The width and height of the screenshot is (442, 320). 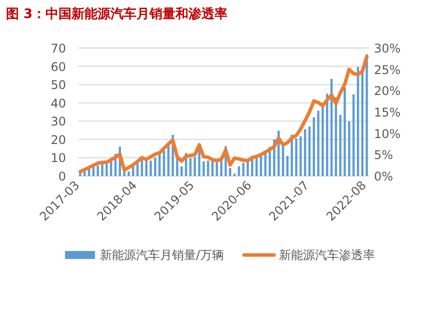 I want to click on y-tick-label: 30, so click(x=58, y=121).